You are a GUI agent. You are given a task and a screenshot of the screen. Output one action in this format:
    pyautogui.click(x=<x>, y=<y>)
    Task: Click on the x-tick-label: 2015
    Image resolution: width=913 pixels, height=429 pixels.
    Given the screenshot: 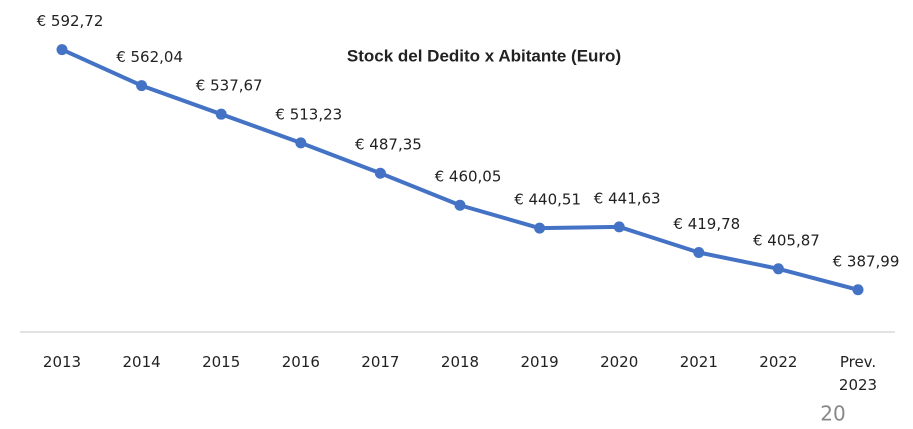 What is the action you would take?
    pyautogui.click(x=221, y=362)
    